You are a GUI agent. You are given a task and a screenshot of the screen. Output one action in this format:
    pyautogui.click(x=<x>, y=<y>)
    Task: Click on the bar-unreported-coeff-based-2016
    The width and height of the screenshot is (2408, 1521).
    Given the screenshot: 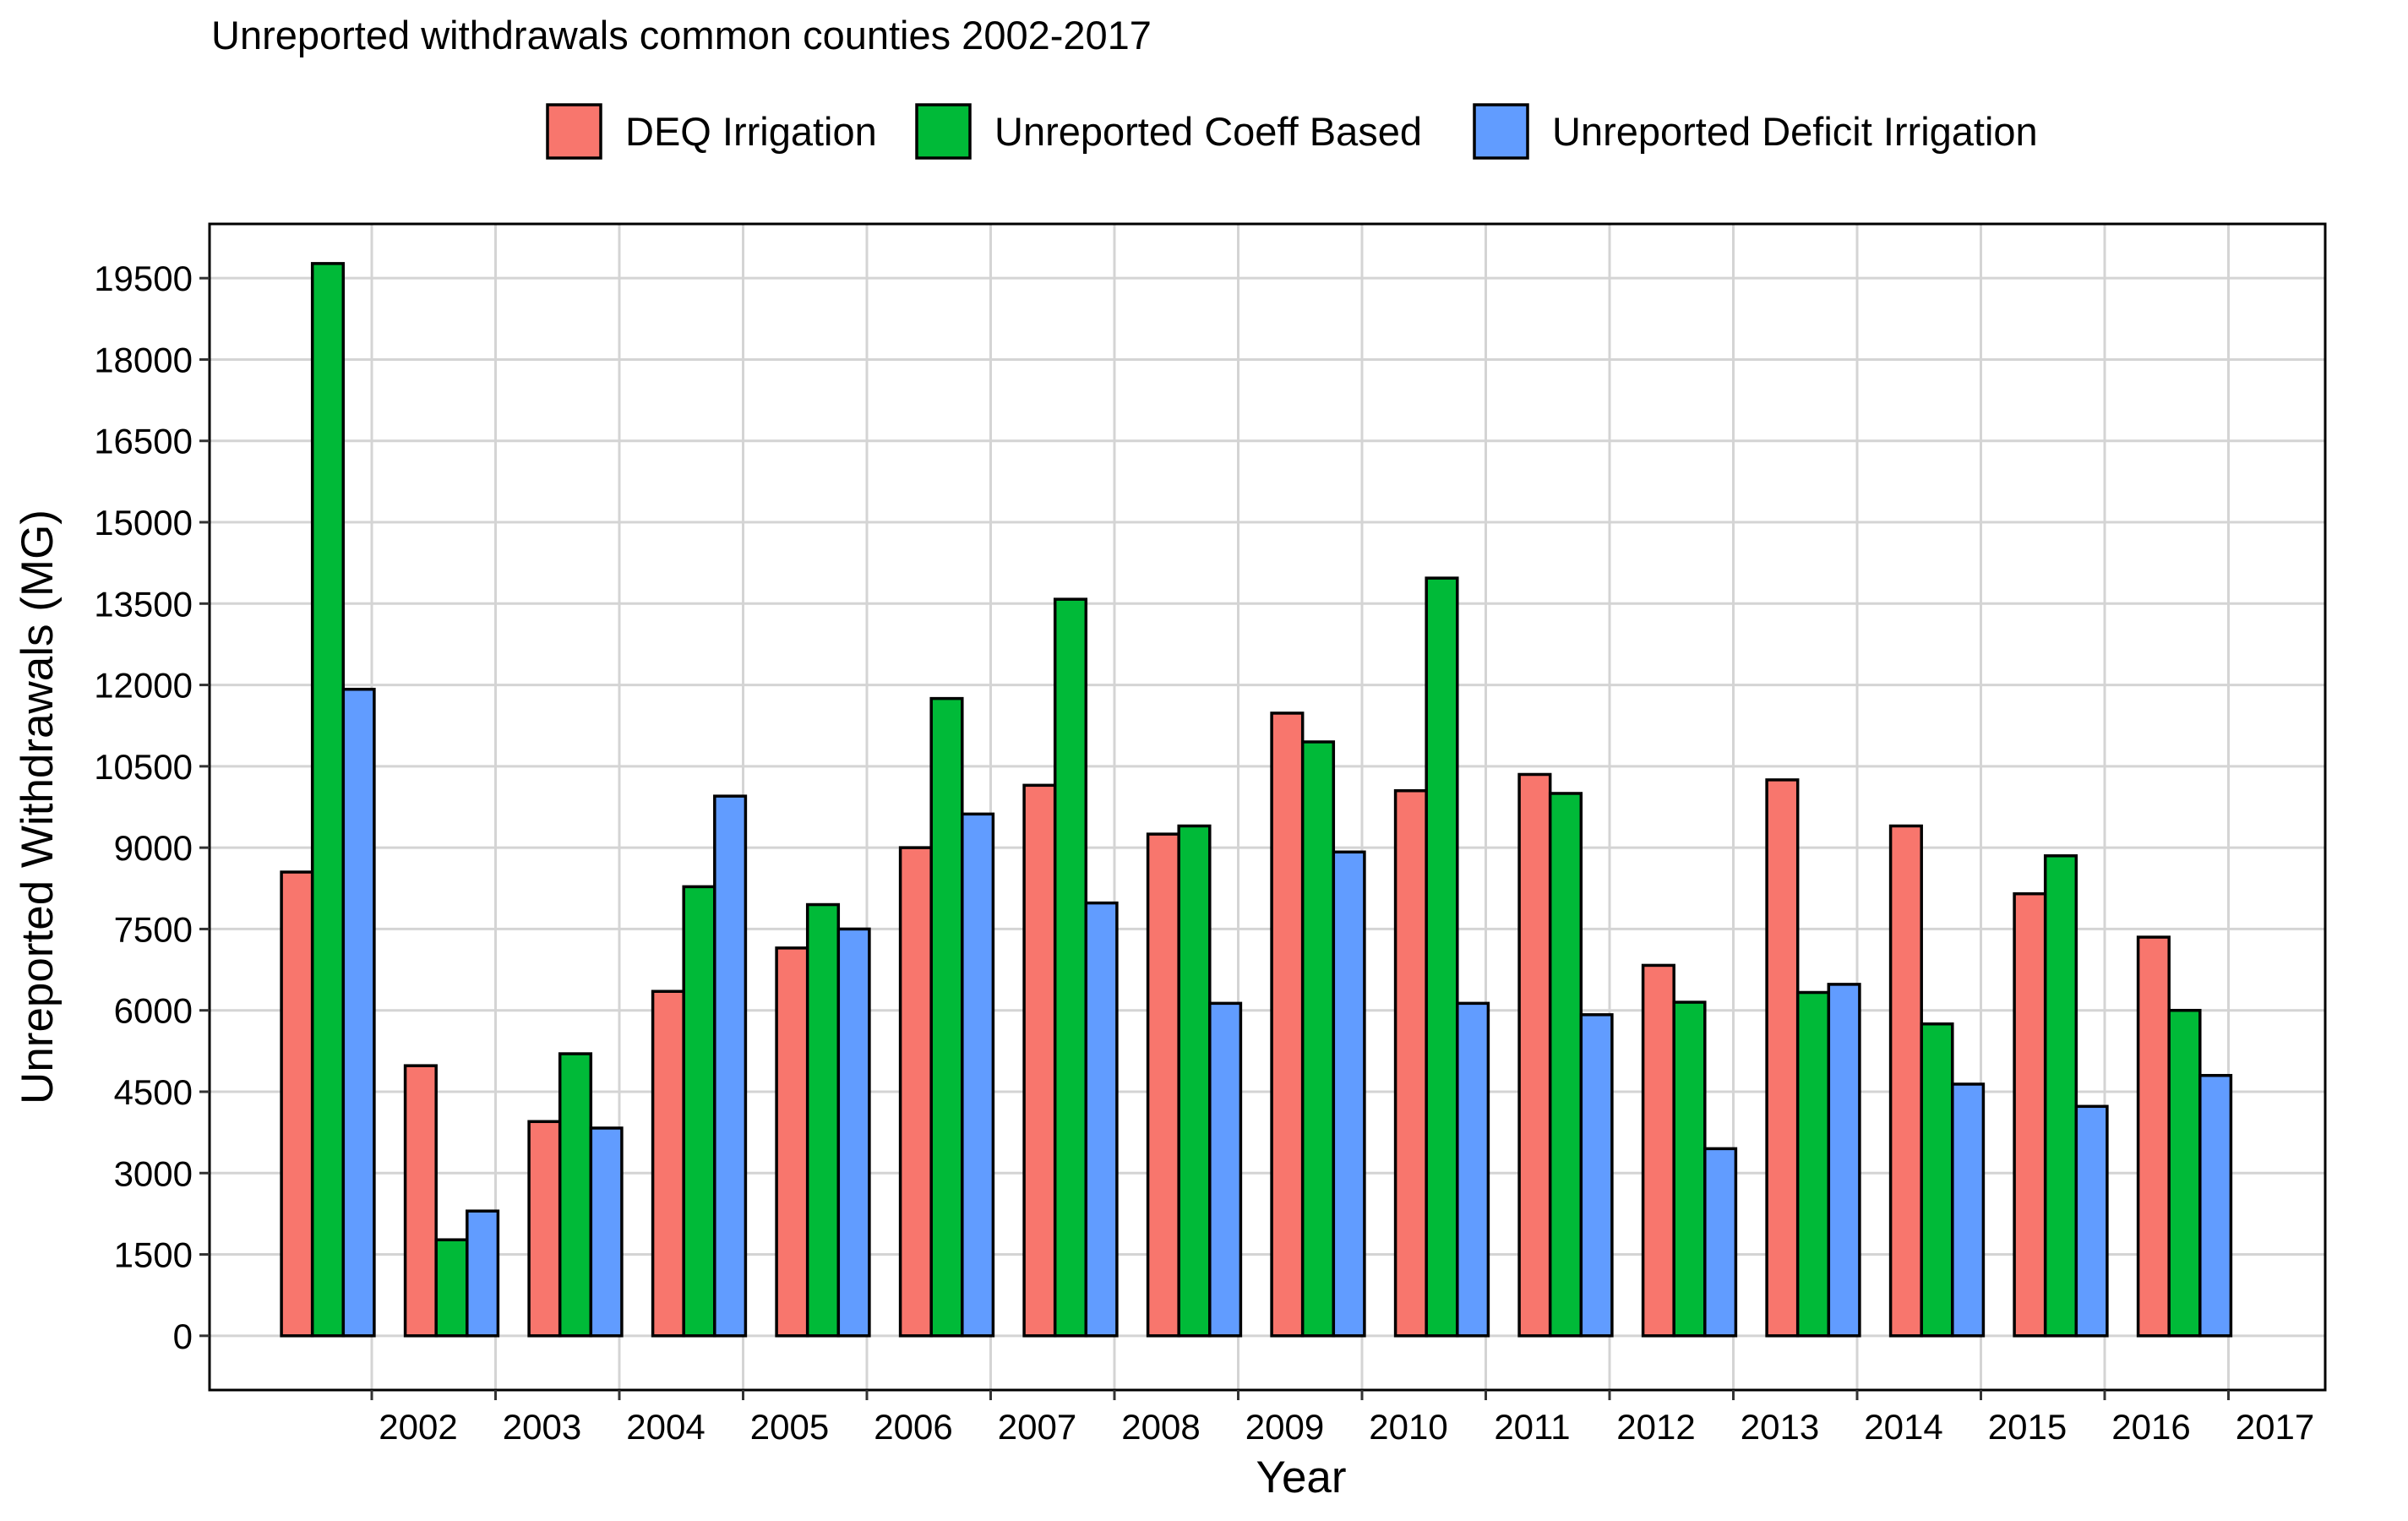 What is the action you would take?
    pyautogui.click(x=2060, y=1096)
    